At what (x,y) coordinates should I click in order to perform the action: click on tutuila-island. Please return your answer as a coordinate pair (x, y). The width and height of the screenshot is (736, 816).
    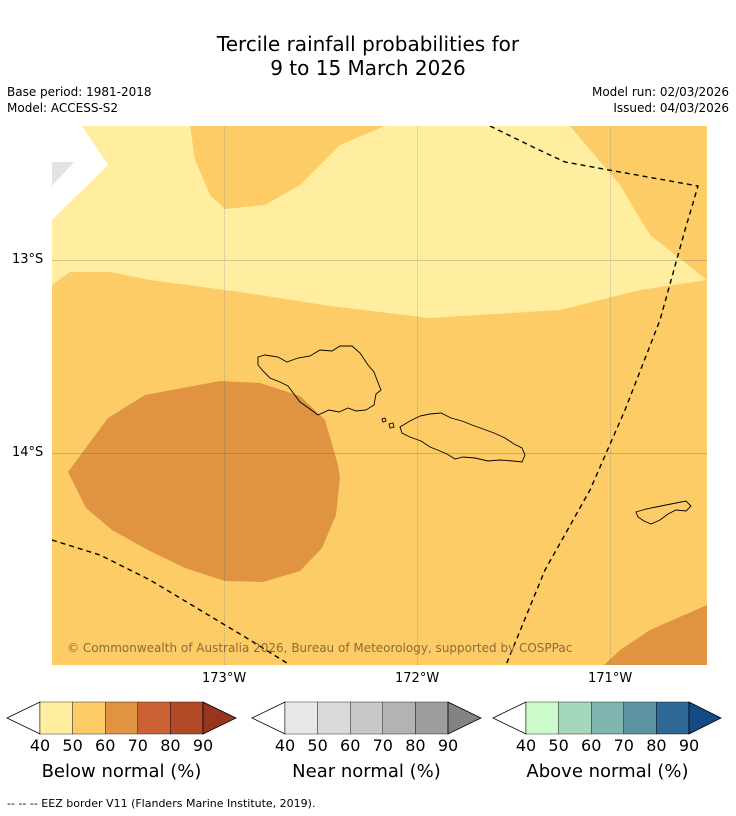
    Looking at the image, I should click on (663, 512).